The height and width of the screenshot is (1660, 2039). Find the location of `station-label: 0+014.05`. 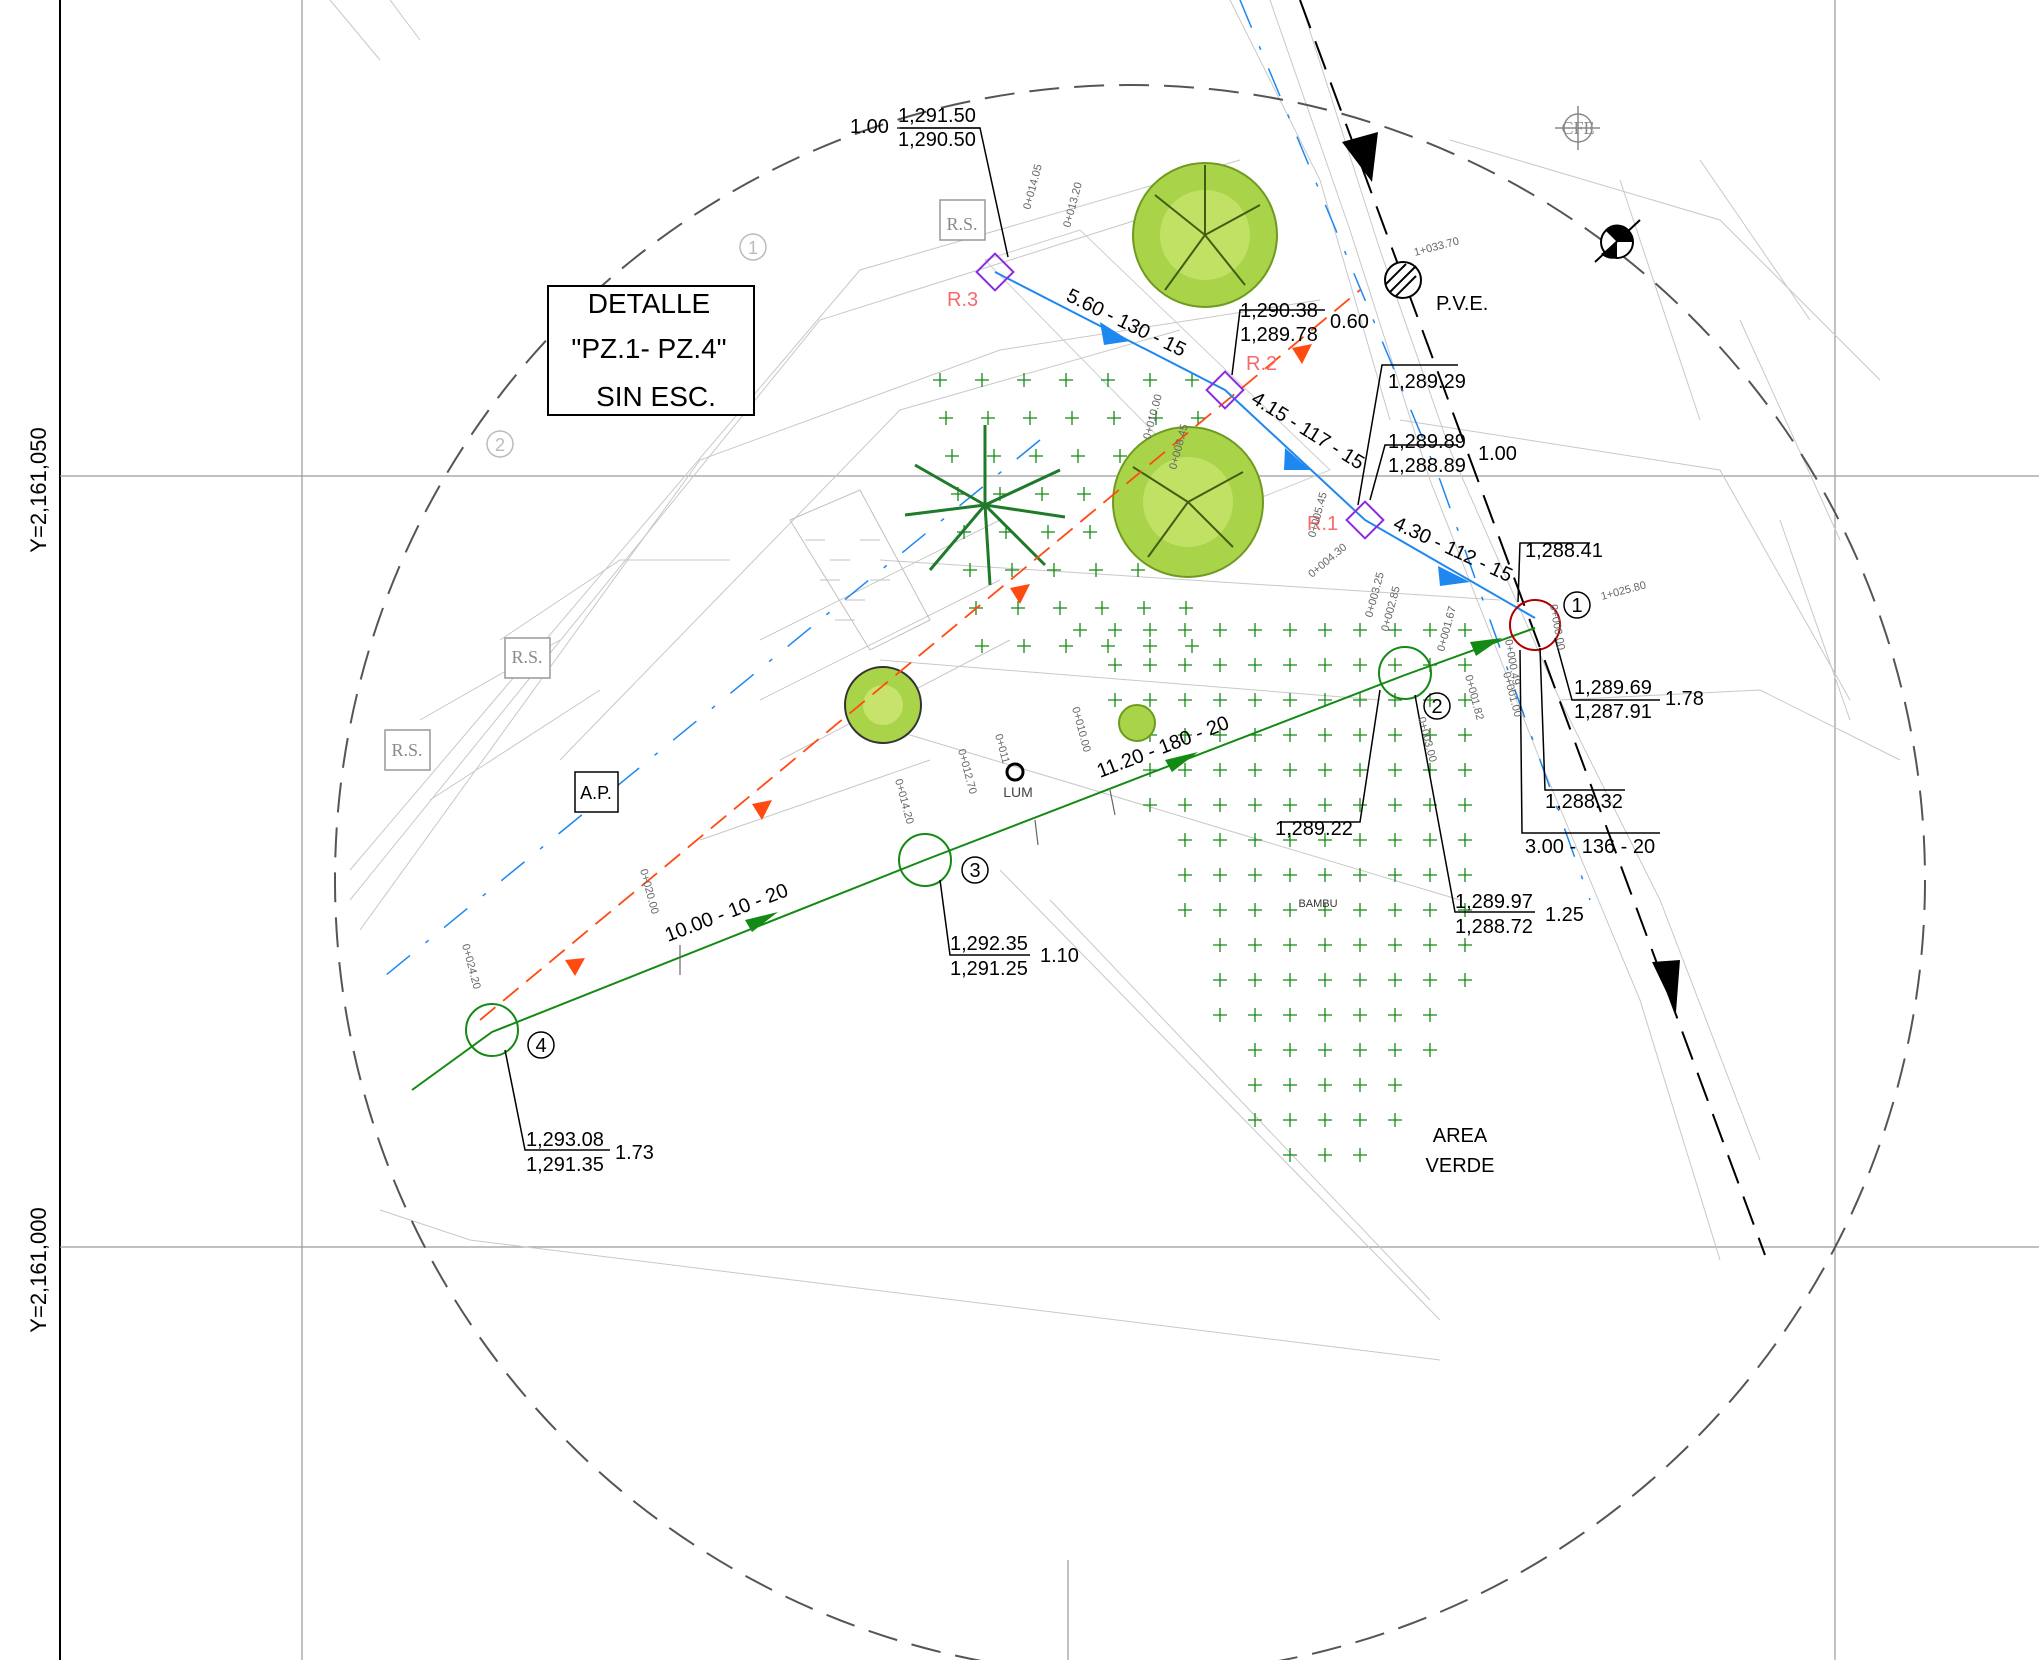

station-label: 0+014.05 is located at coordinates (1033, 187).